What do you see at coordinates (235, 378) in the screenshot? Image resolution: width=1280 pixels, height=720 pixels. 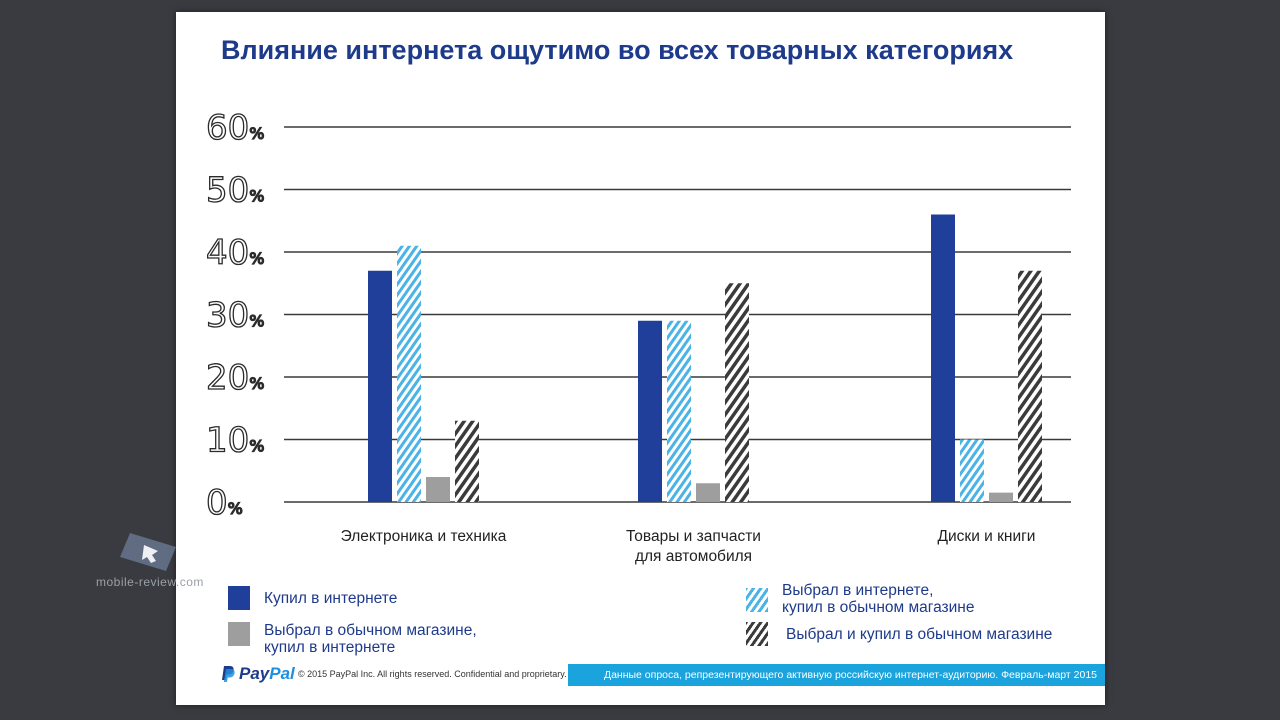 I see `y-tick-label: 20%` at bounding box center [235, 378].